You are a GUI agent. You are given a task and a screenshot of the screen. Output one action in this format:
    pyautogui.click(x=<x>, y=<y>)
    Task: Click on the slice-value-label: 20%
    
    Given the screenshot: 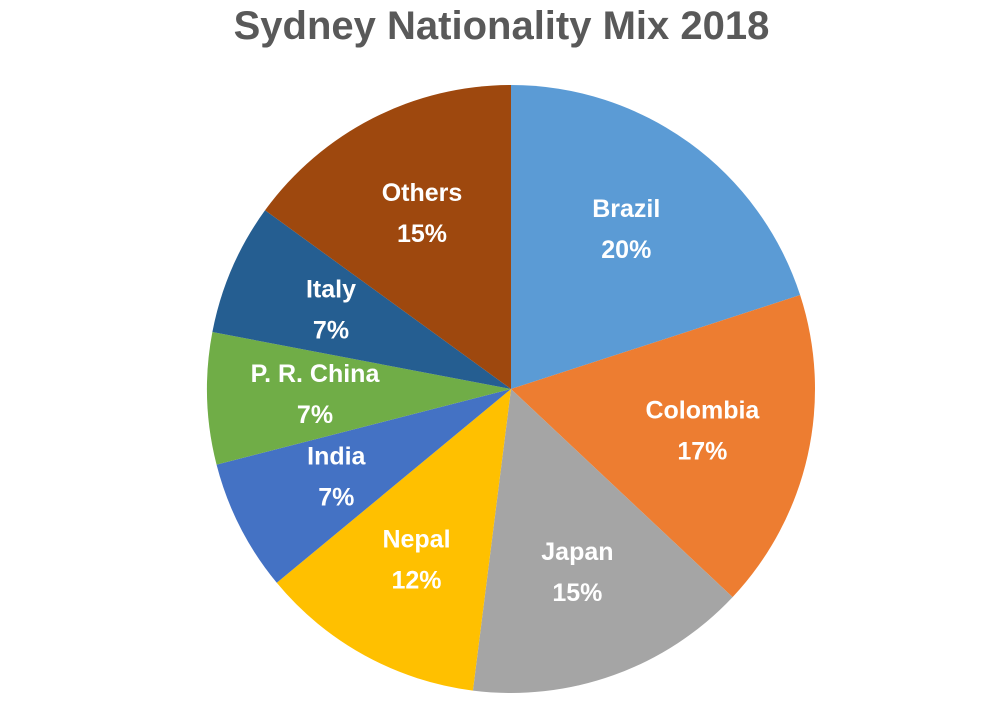 What is the action you would take?
    pyautogui.click(x=626, y=250)
    